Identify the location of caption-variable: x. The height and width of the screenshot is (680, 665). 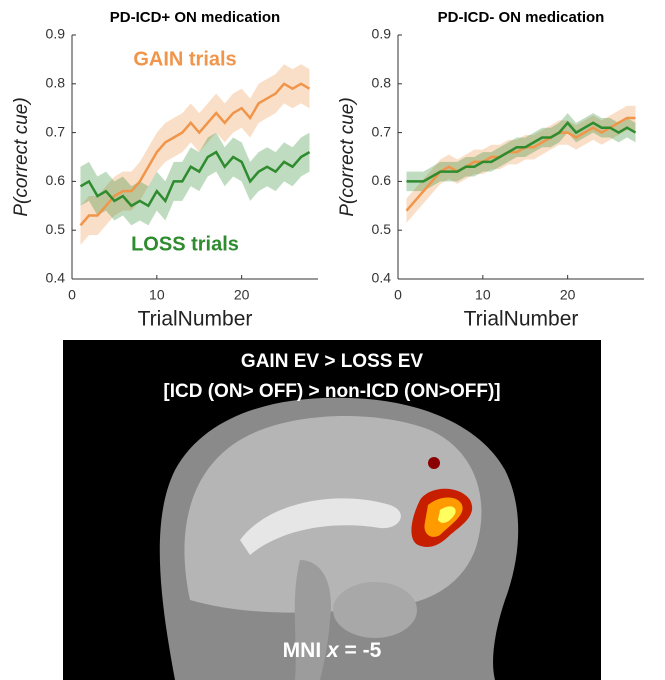
(333, 650).